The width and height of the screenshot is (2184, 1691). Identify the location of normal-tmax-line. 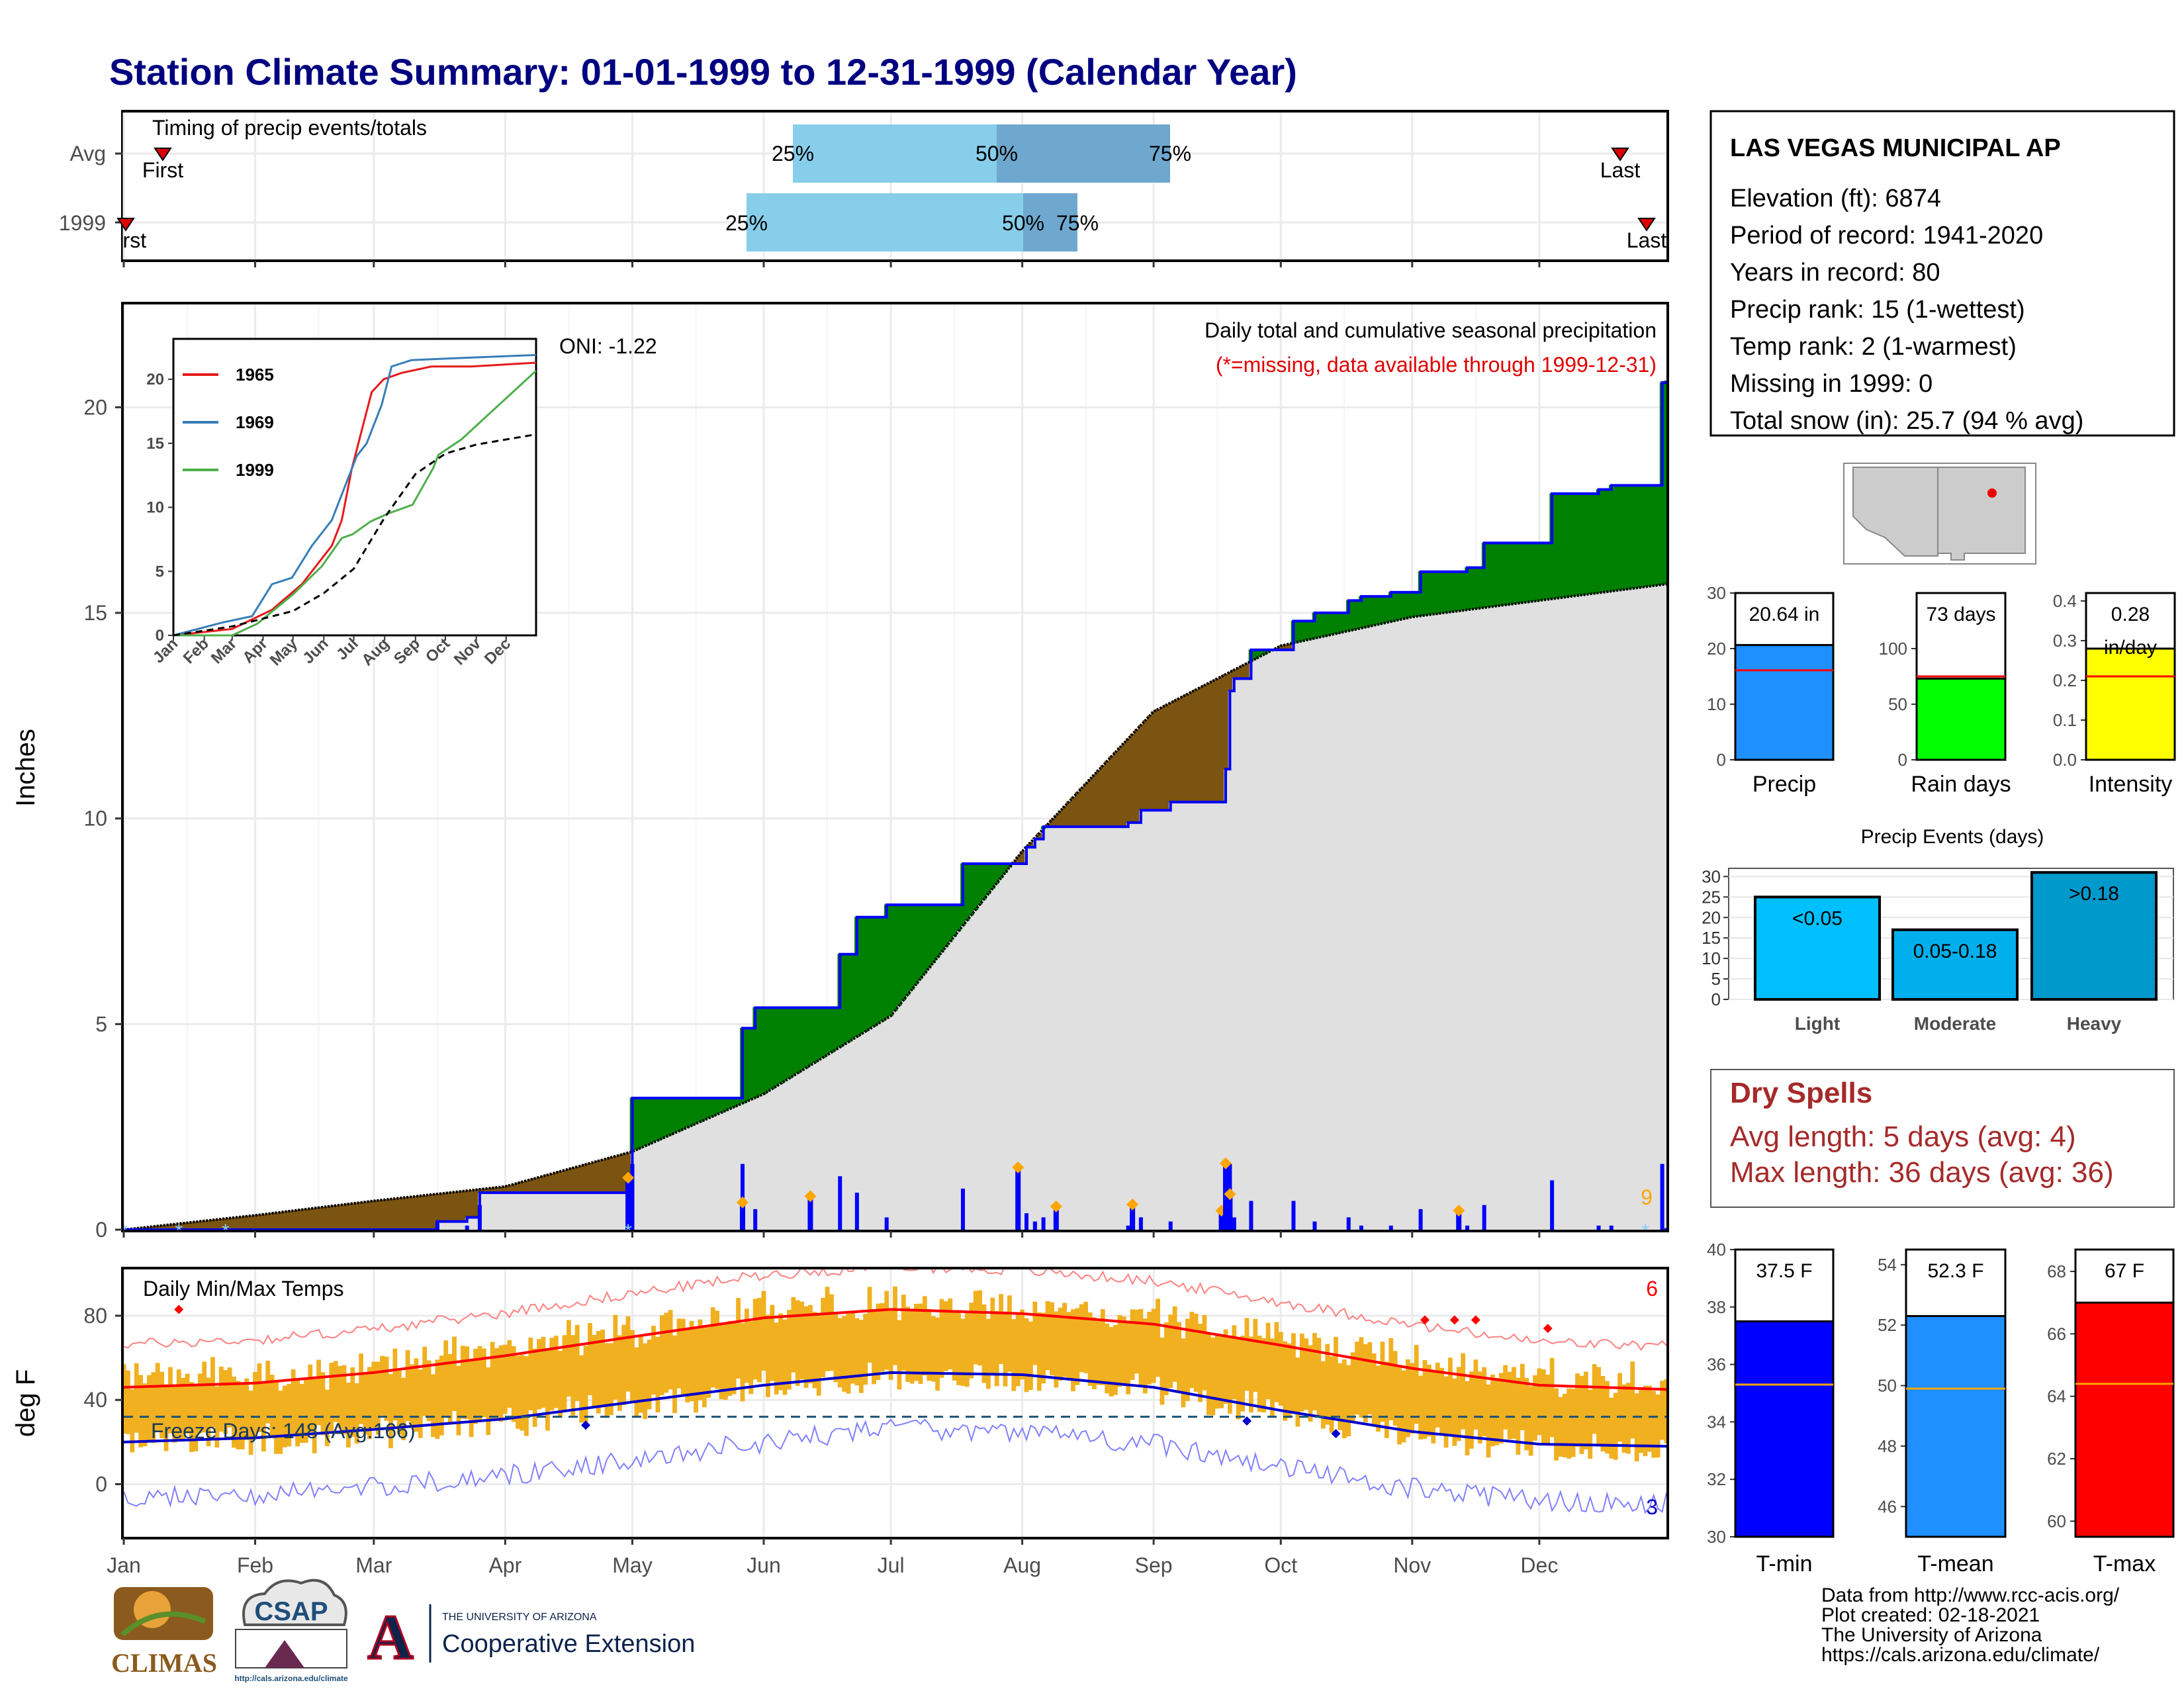
(895, 1350).